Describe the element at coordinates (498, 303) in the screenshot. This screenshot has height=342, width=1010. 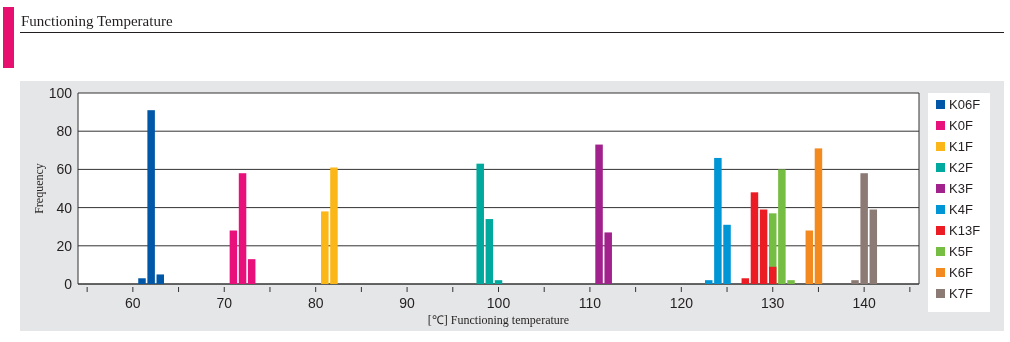
I see `x-tick-label: 100` at that location.